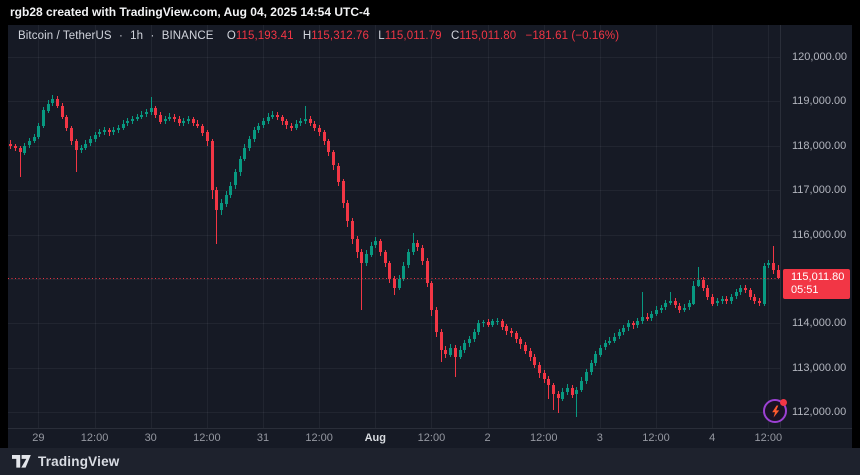 The image size is (860, 475). I want to click on close-letter: C, so click(455, 36).